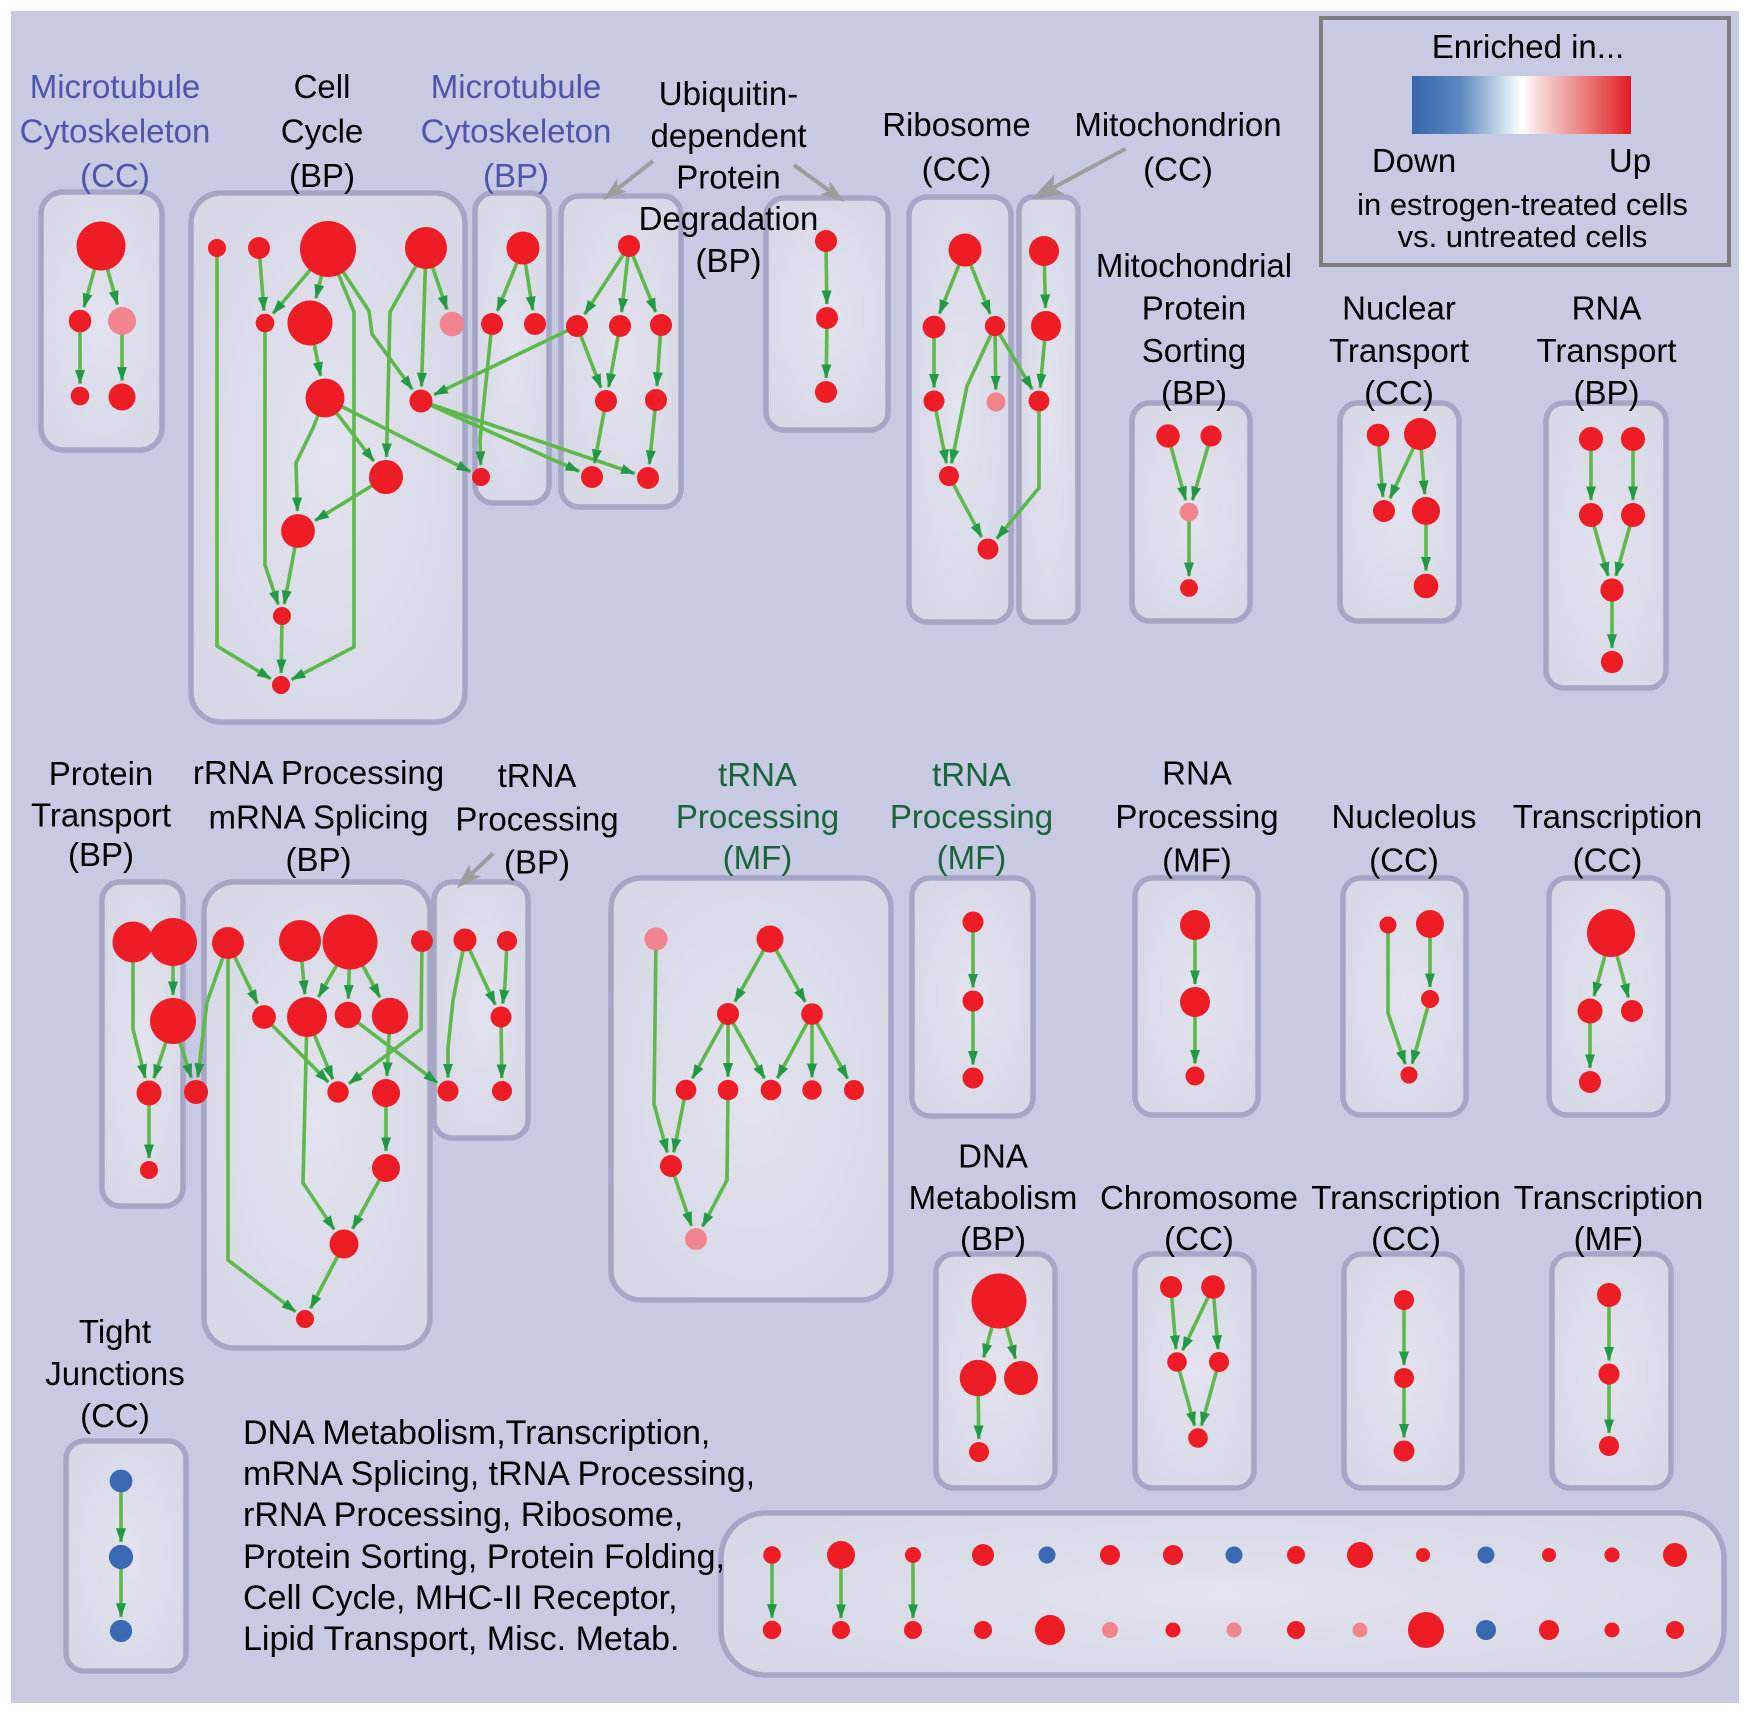 Image resolution: width=1750 pixels, height=1715 pixels. I want to click on svg-text: DNA, so click(993, 1156).